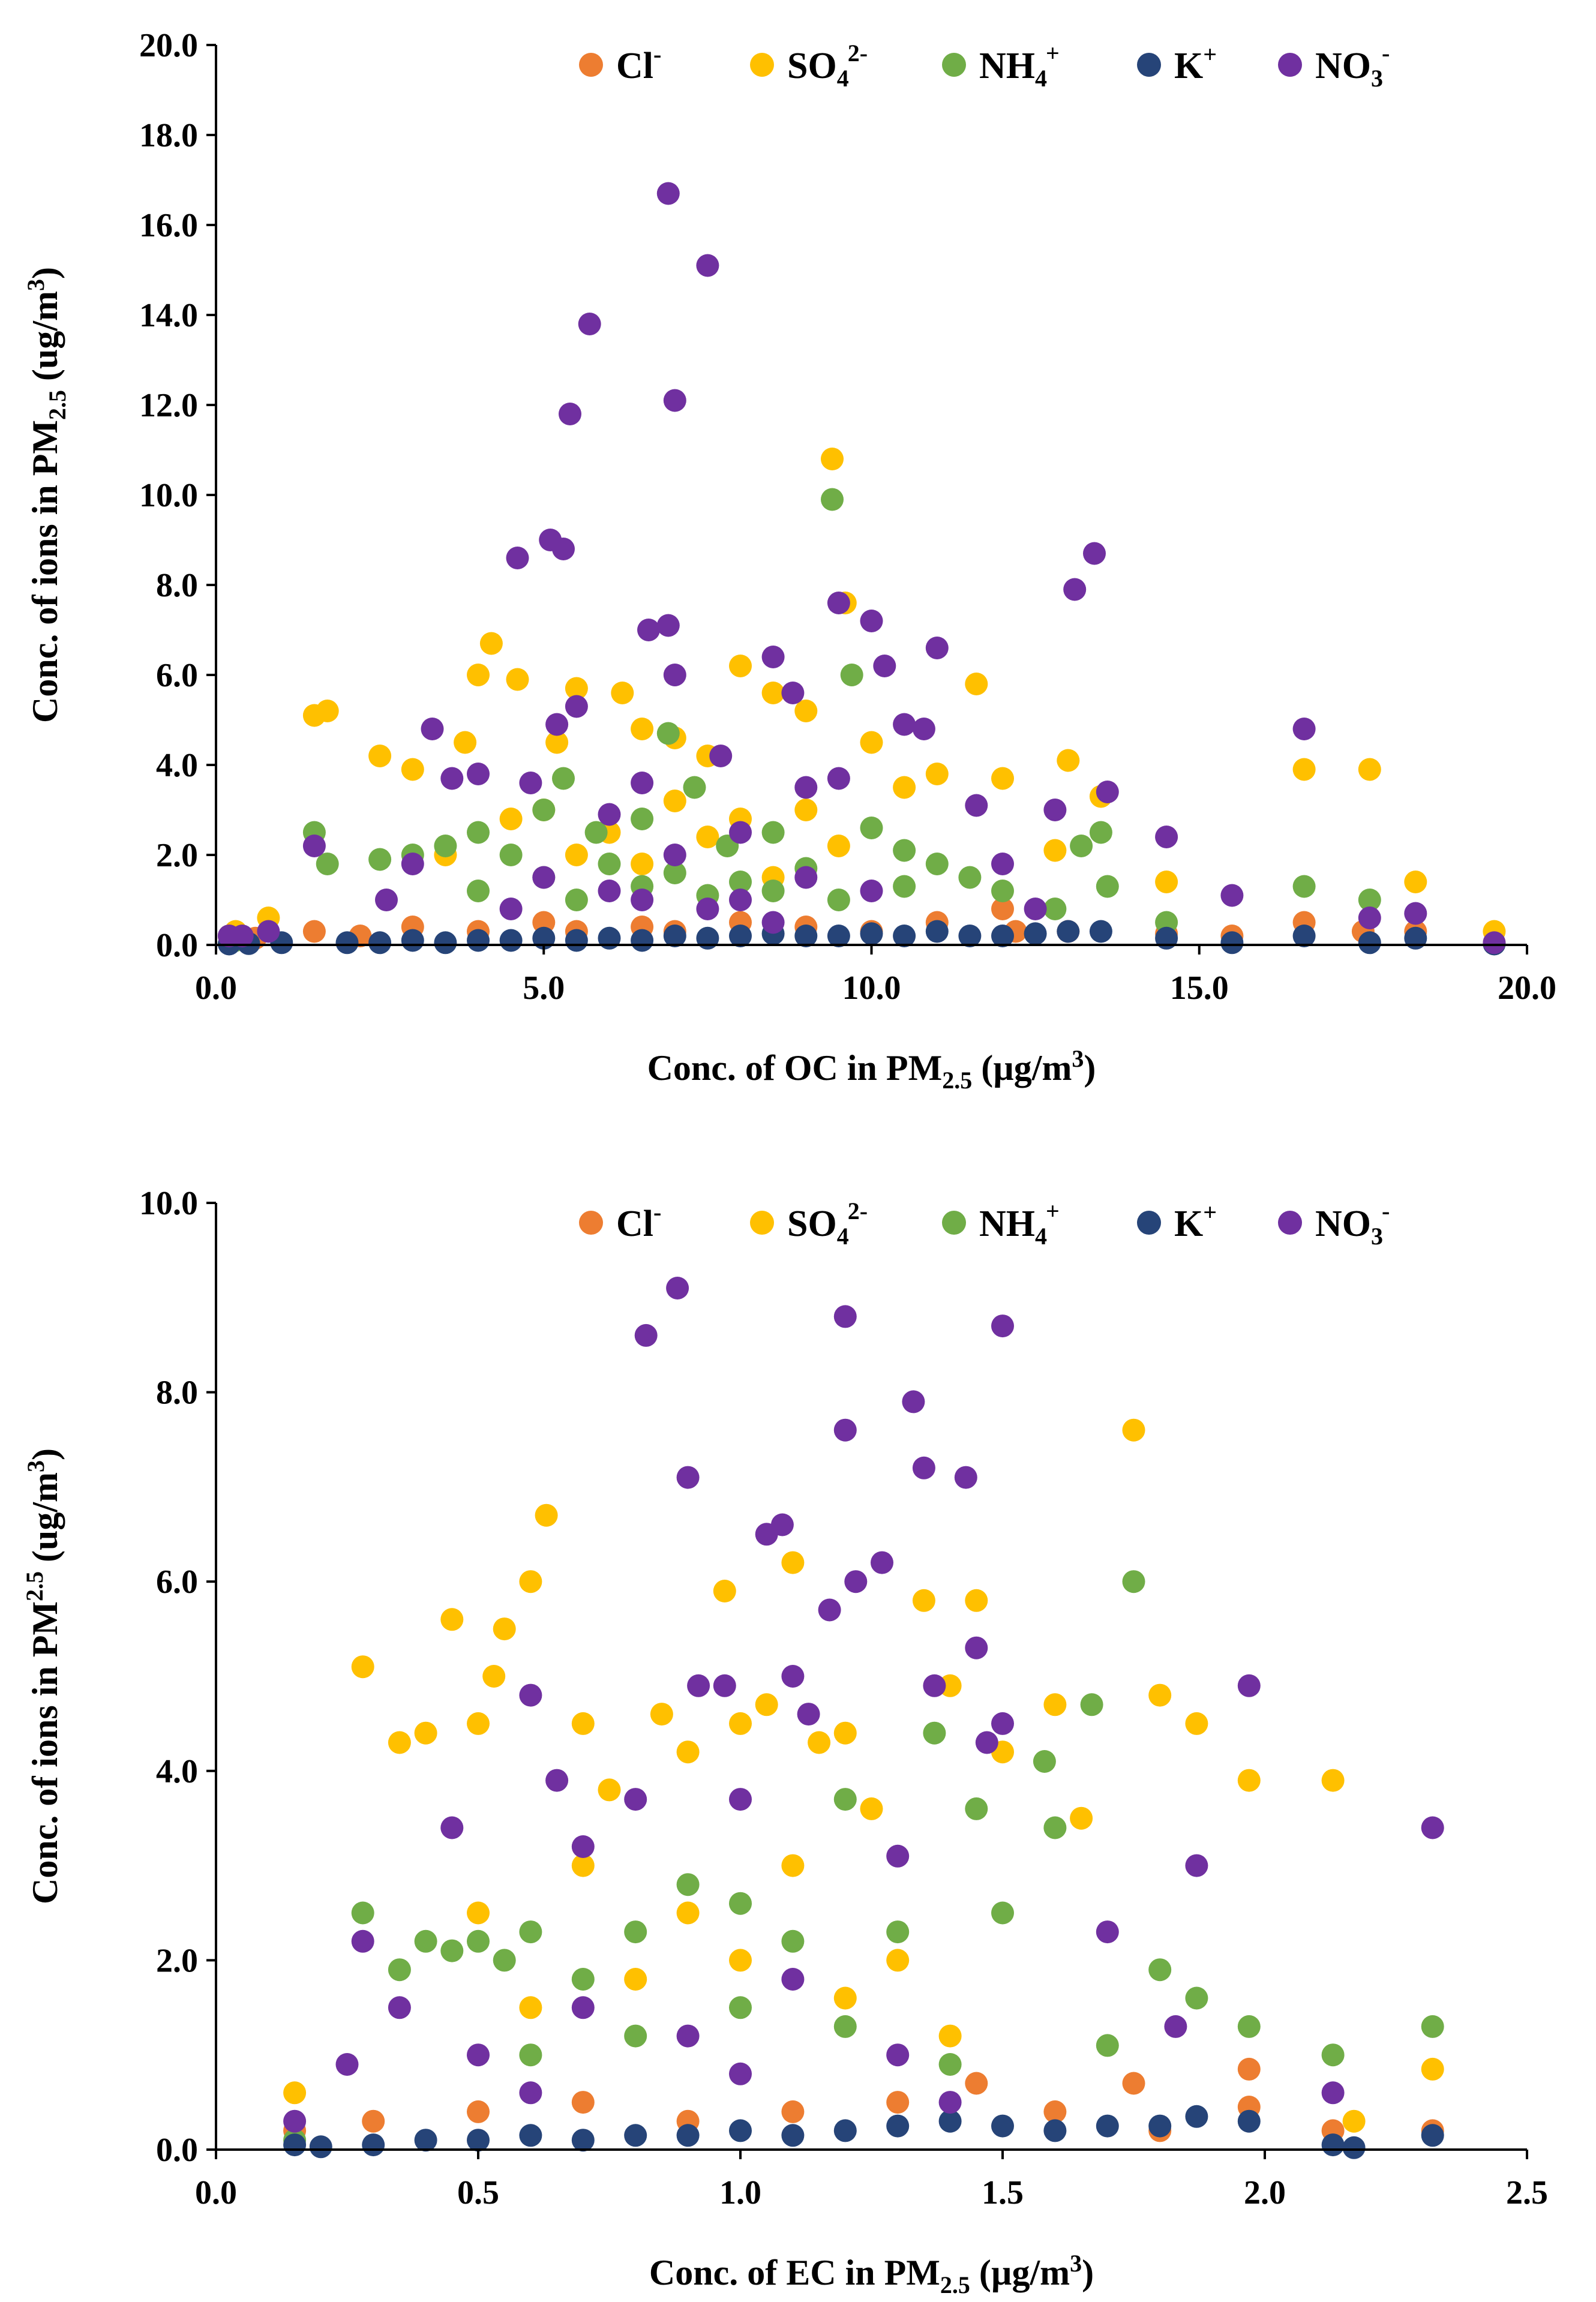 The height and width of the screenshot is (2302, 1596). What do you see at coordinates (1527, 2192) in the screenshot?
I see `x-tick-label: 2.5` at bounding box center [1527, 2192].